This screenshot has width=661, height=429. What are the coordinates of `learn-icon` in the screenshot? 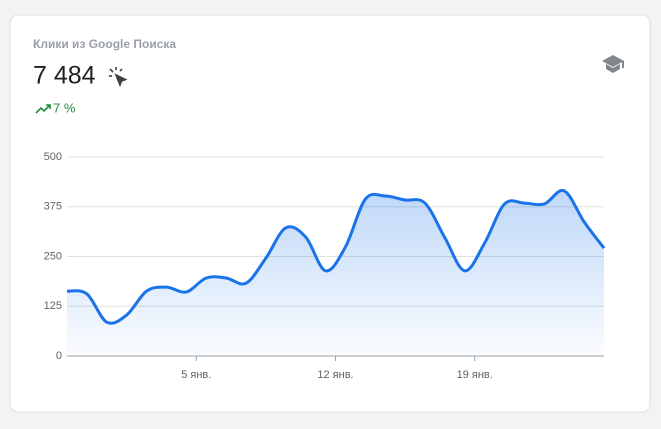 It's located at (613, 64).